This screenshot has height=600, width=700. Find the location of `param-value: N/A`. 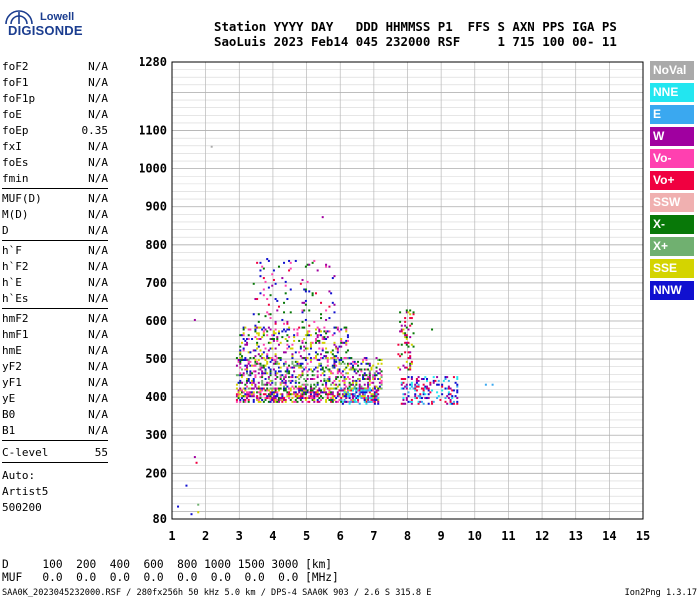

param-value: N/A is located at coordinates (98, 66).